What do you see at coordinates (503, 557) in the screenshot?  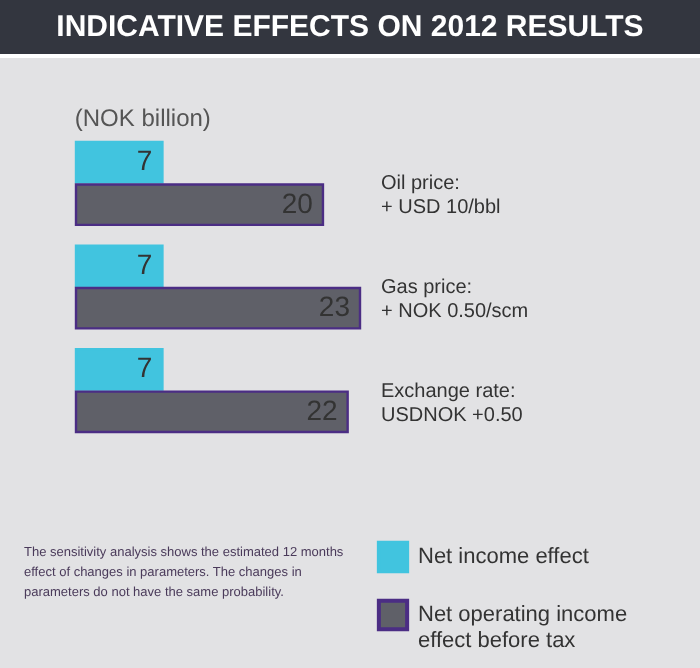 I see `legend-label: Net income effect` at bounding box center [503, 557].